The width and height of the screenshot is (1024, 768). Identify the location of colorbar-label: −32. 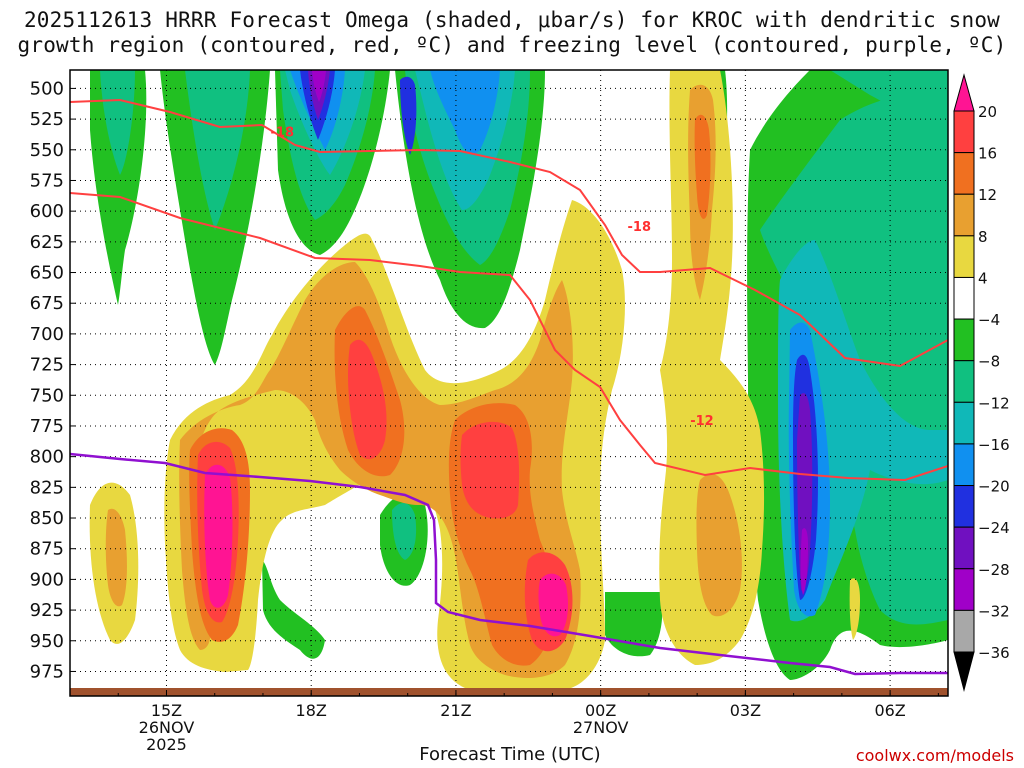
(994, 611).